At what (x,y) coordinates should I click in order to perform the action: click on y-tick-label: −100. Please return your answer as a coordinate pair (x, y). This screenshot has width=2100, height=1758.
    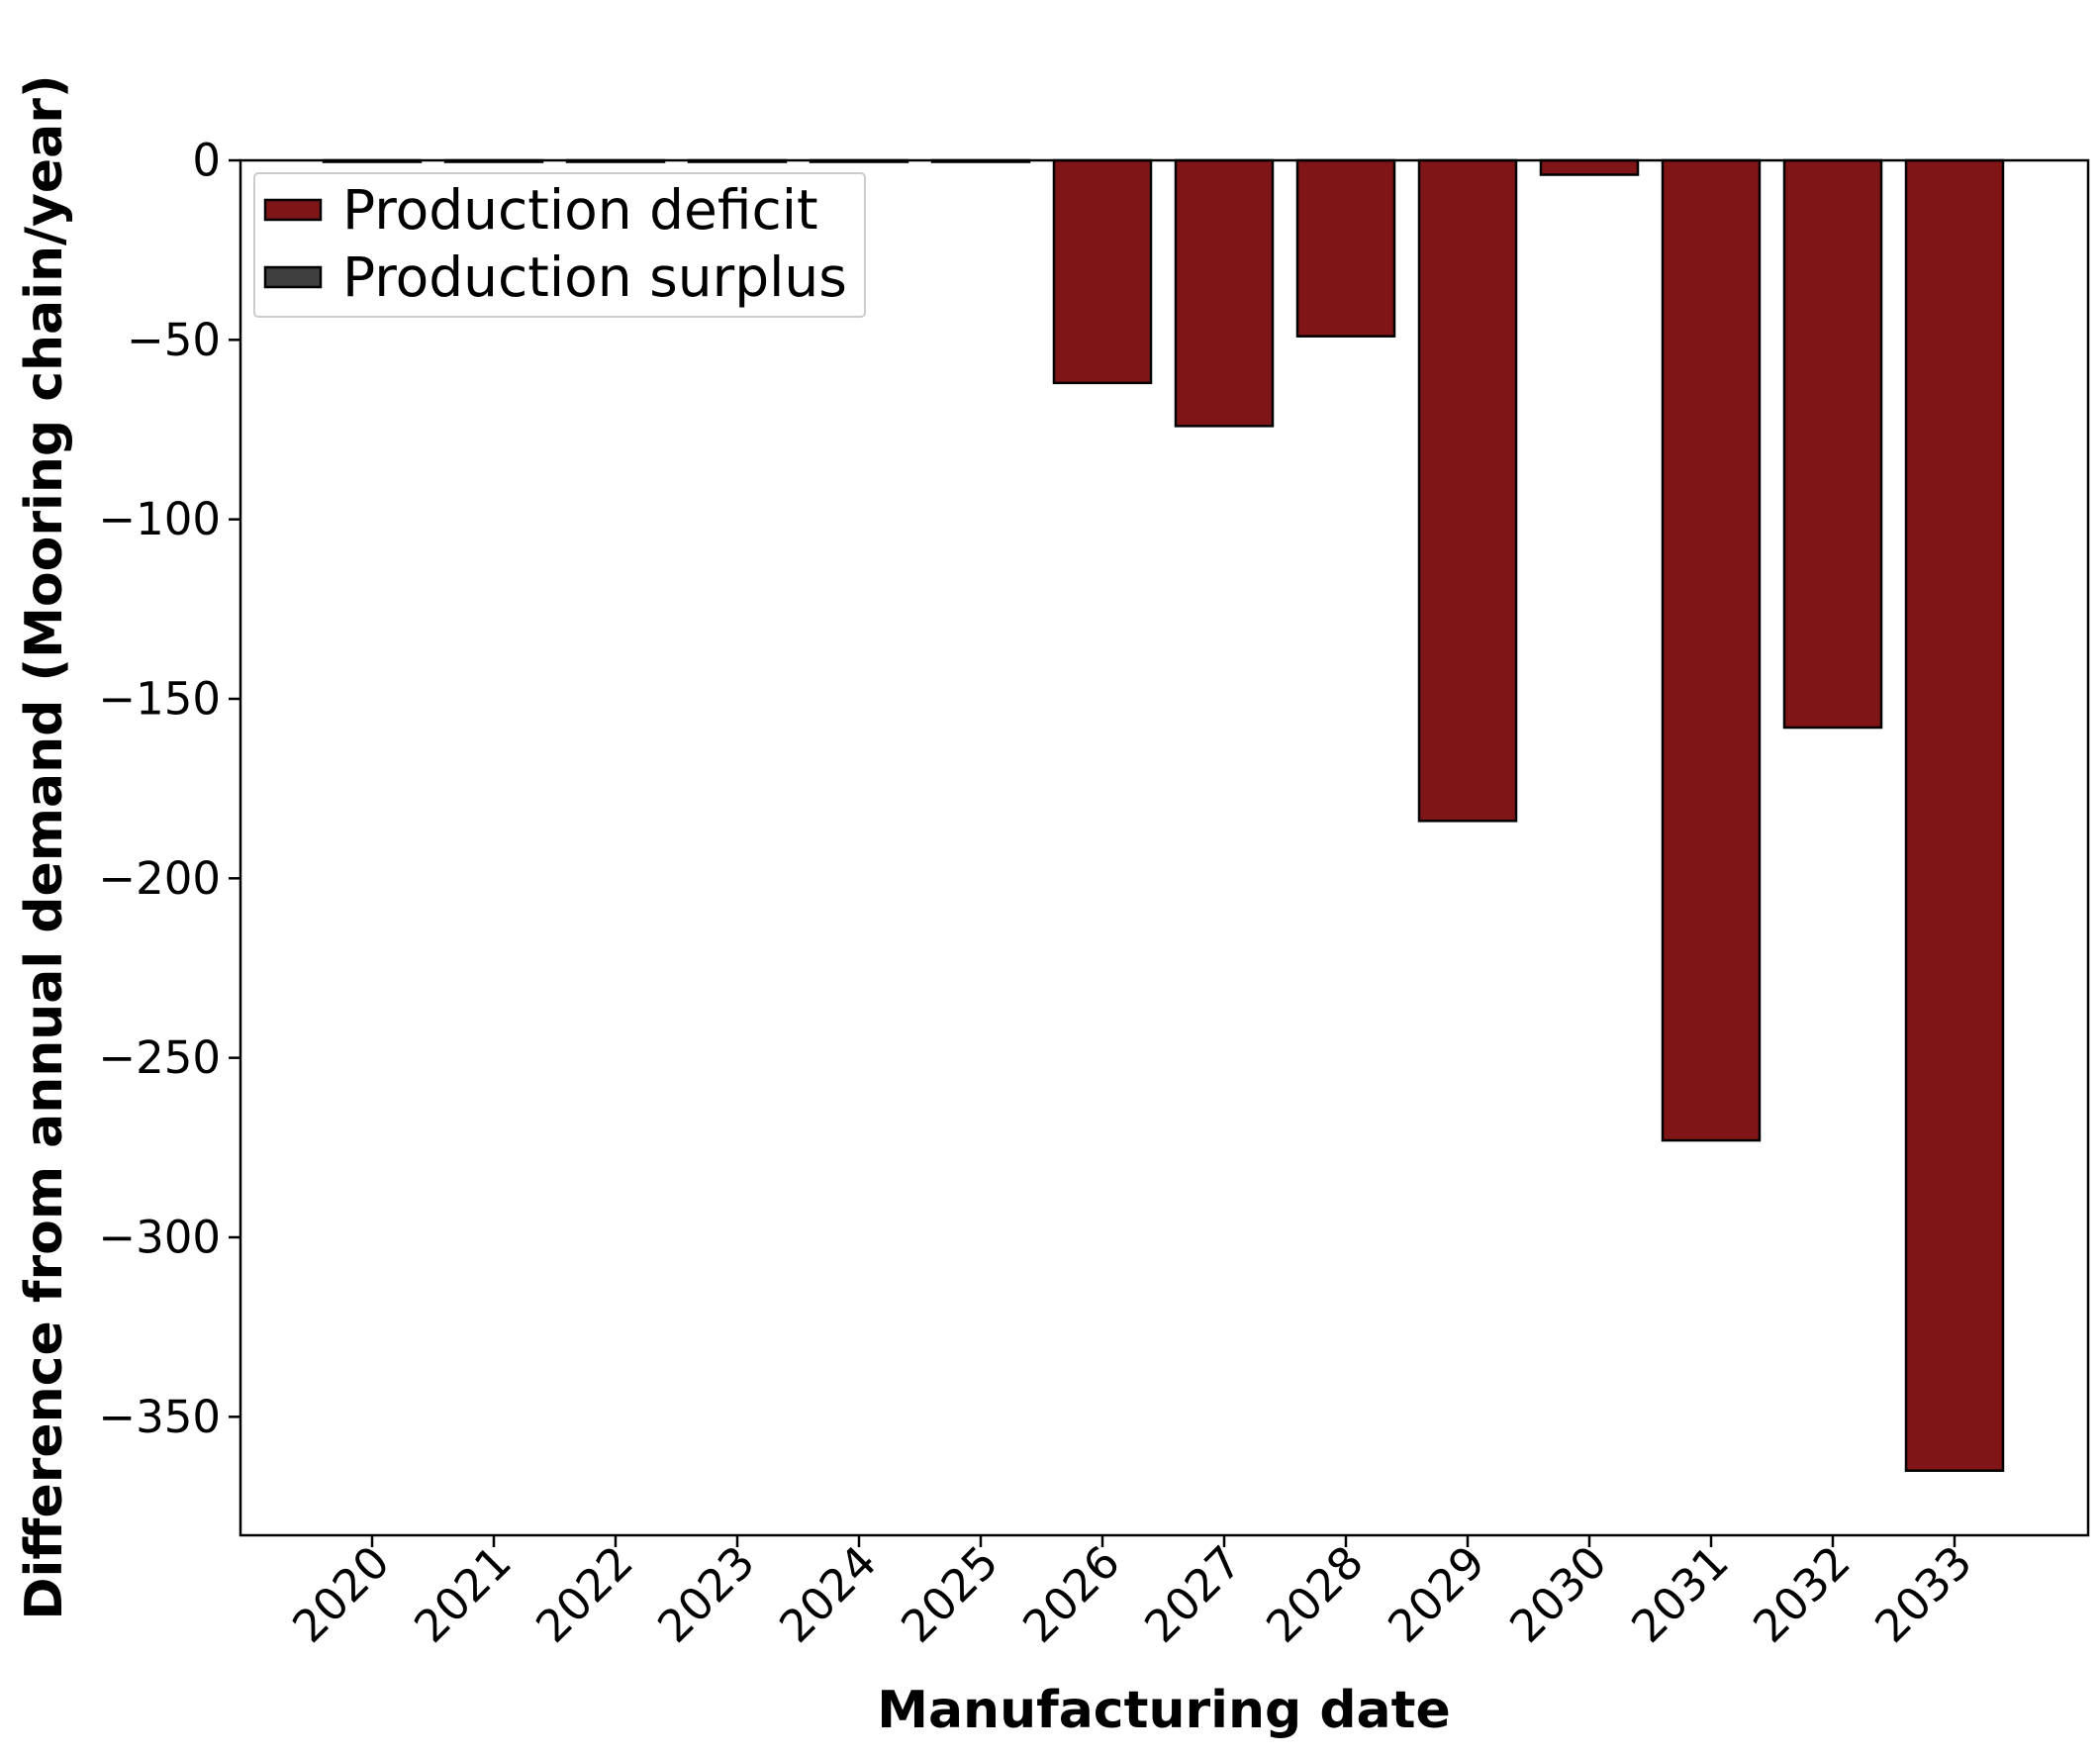
    Looking at the image, I should click on (160, 519).